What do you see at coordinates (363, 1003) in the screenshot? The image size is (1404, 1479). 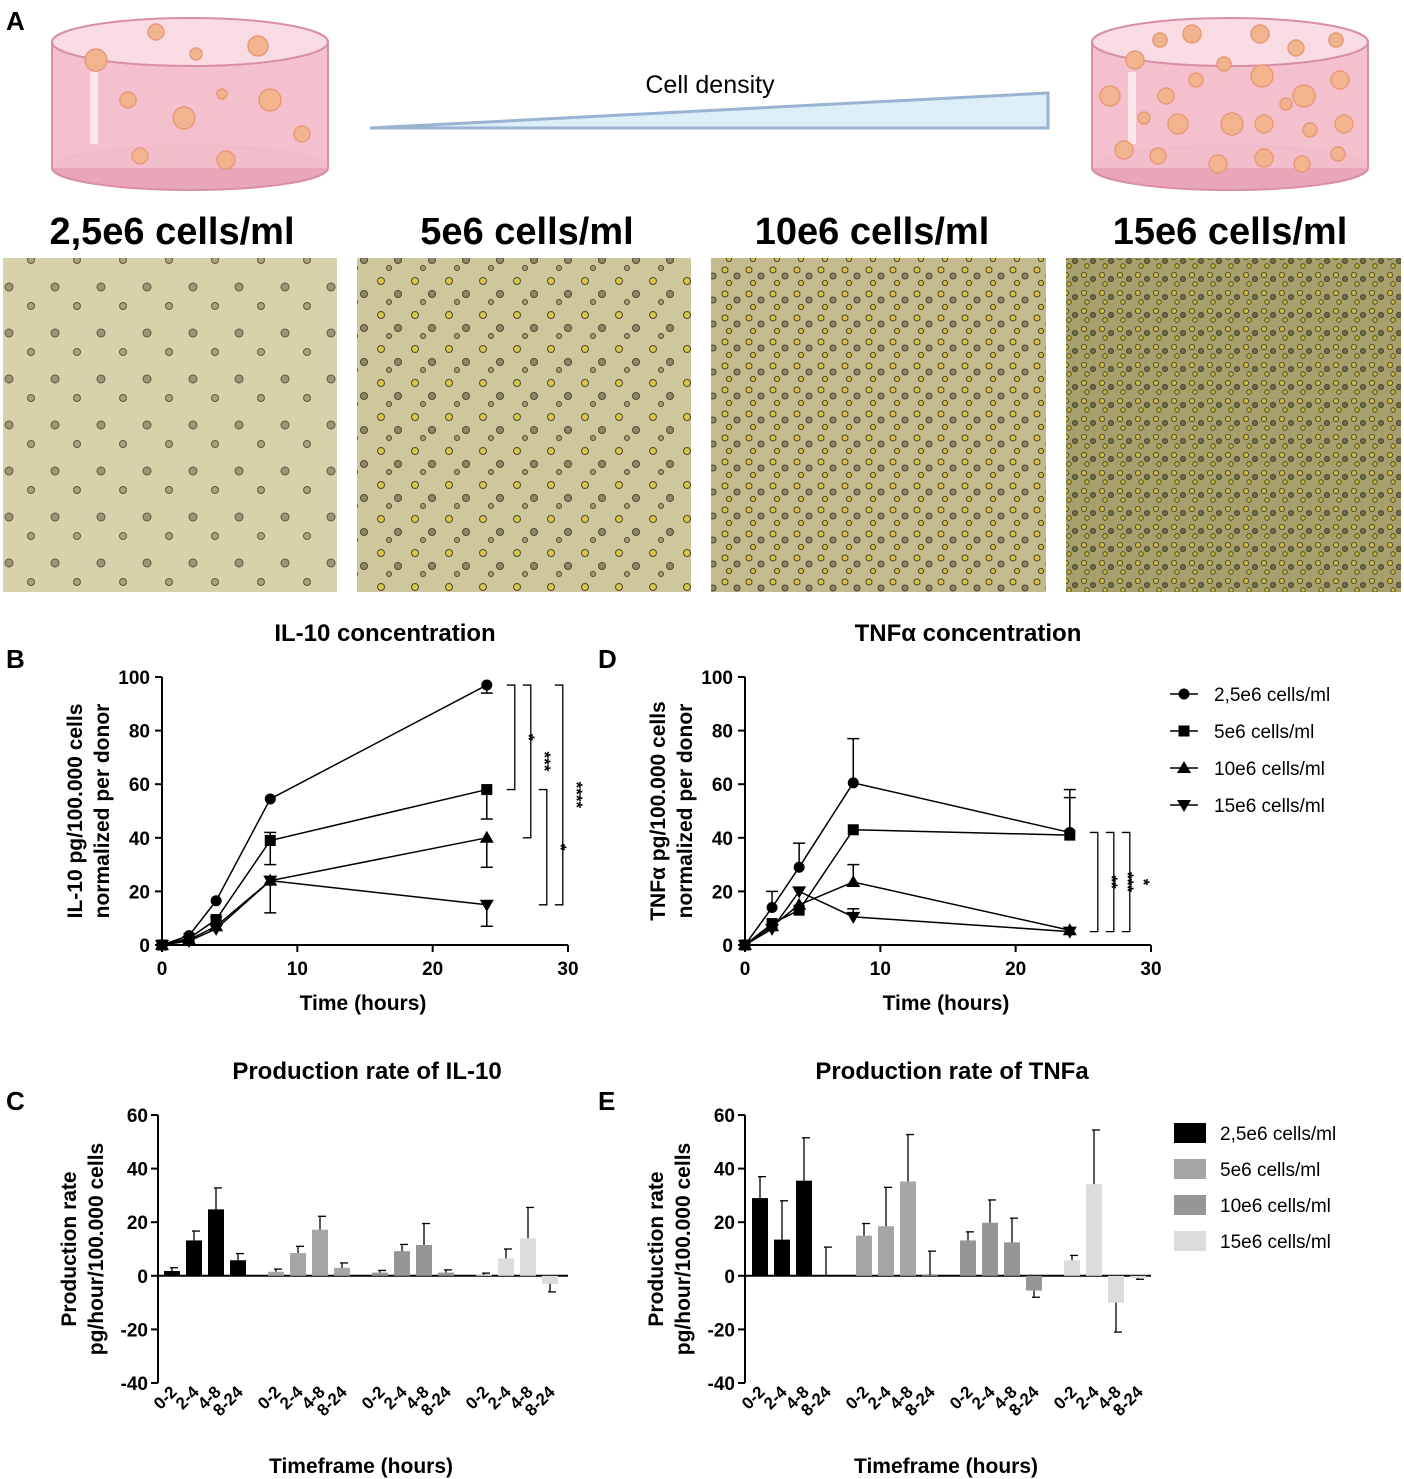 I see `x-axis-label: Time (hours)` at bounding box center [363, 1003].